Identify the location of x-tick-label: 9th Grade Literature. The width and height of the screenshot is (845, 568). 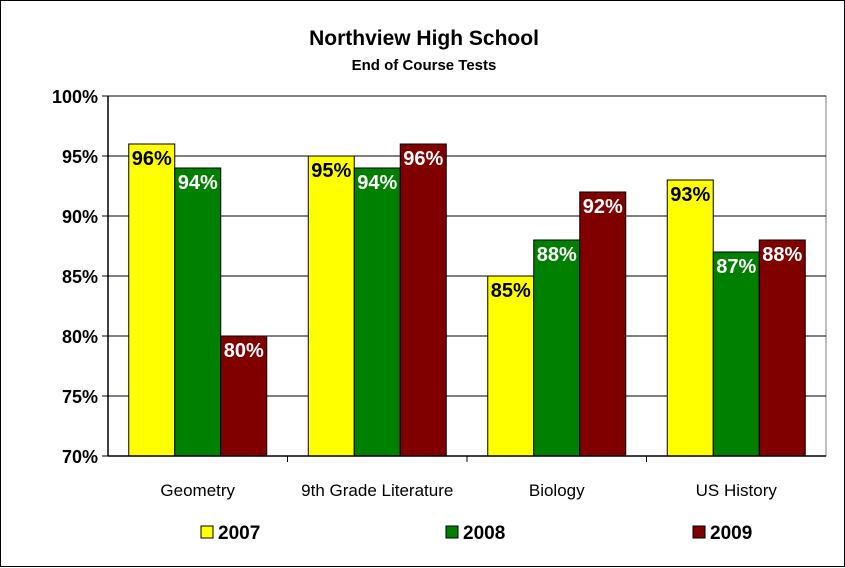
(377, 490).